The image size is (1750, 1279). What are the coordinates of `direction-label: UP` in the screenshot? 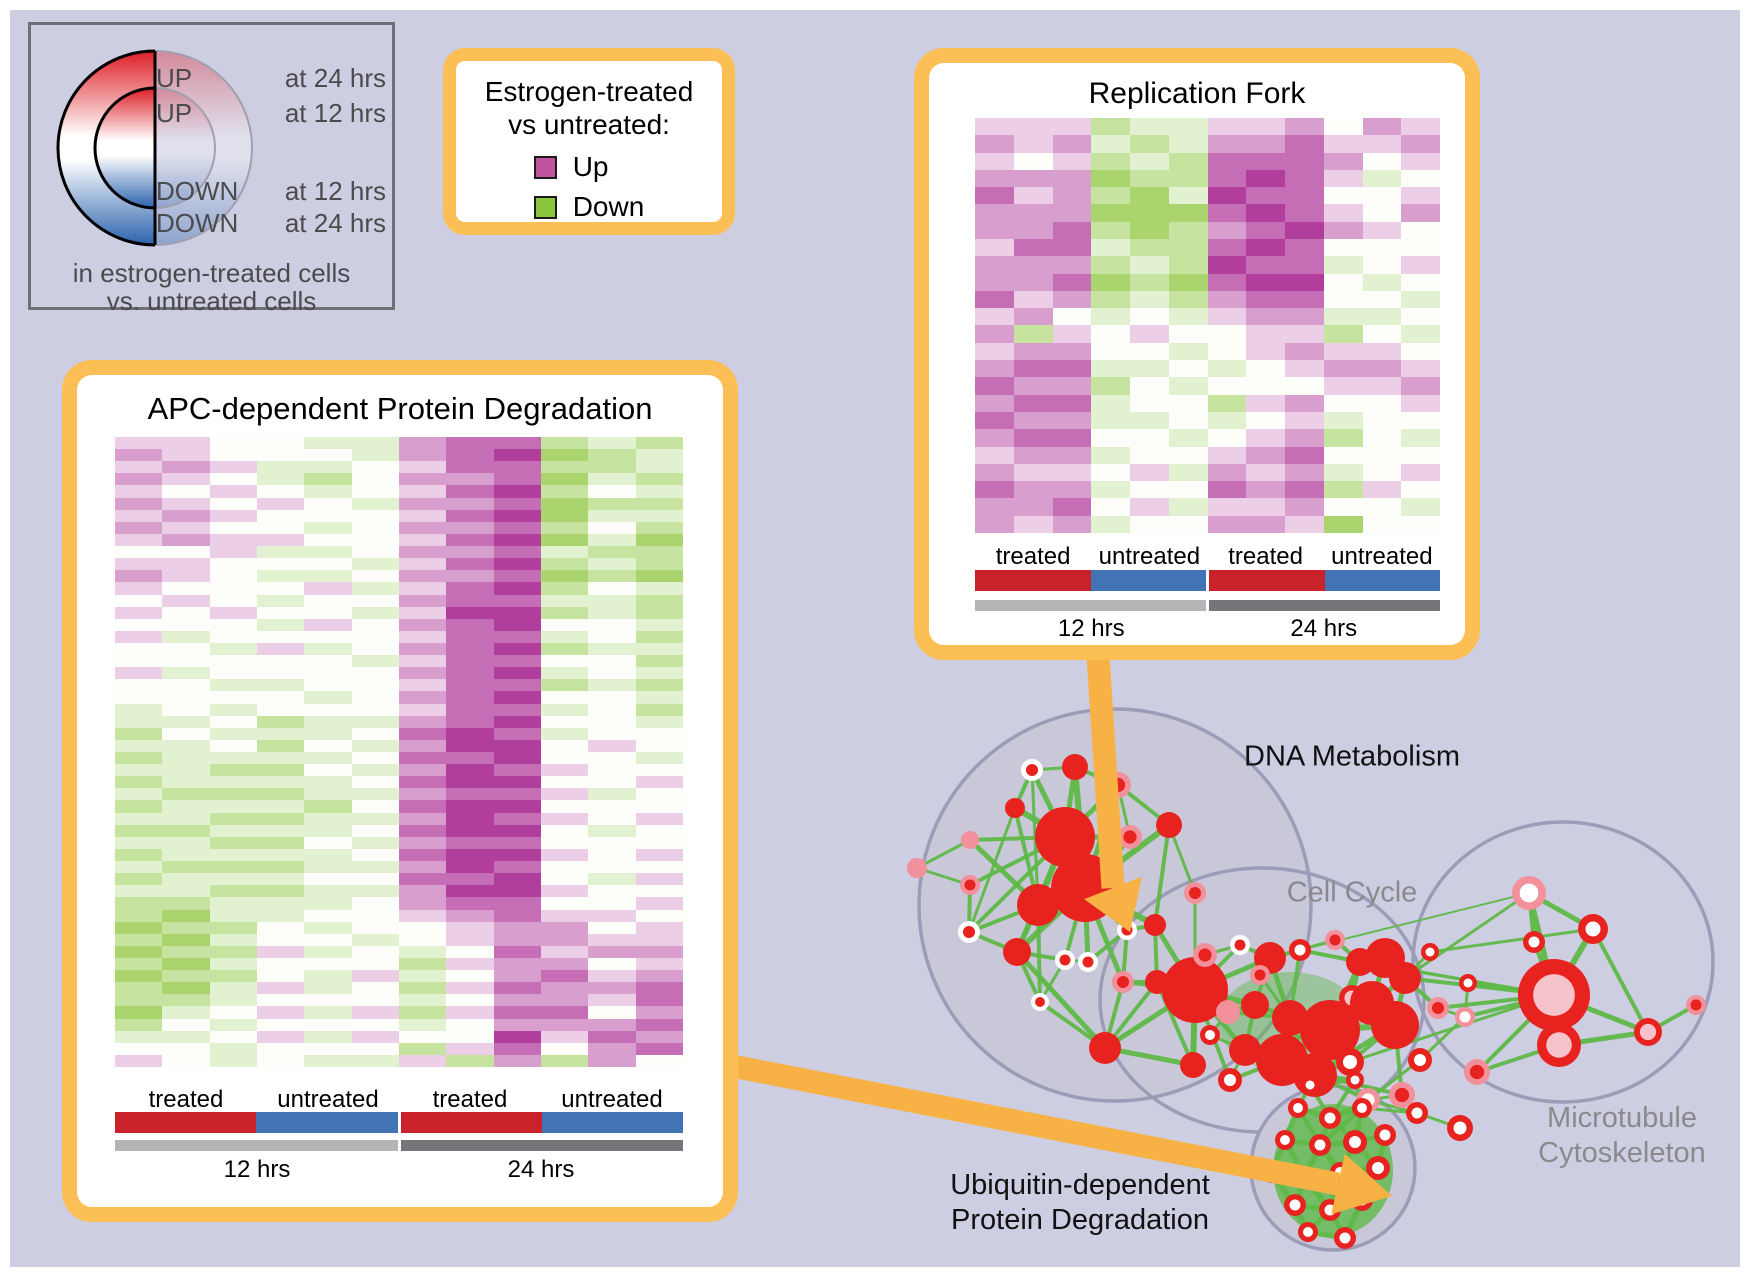 It's located at (174, 78).